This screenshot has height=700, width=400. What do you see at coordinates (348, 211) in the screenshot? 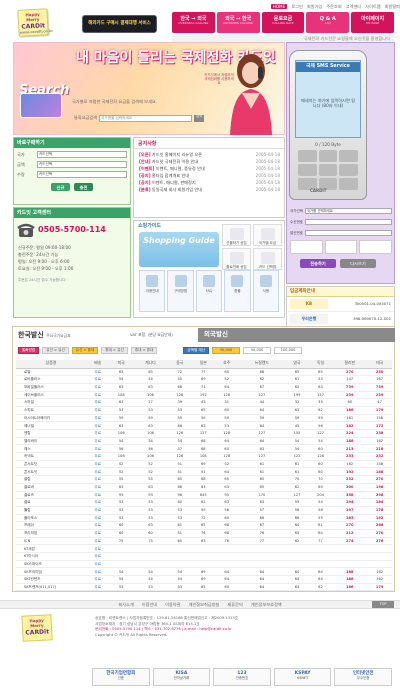
I see `sms-country-select: 국가를 선택하세요` at bounding box center [348, 211].